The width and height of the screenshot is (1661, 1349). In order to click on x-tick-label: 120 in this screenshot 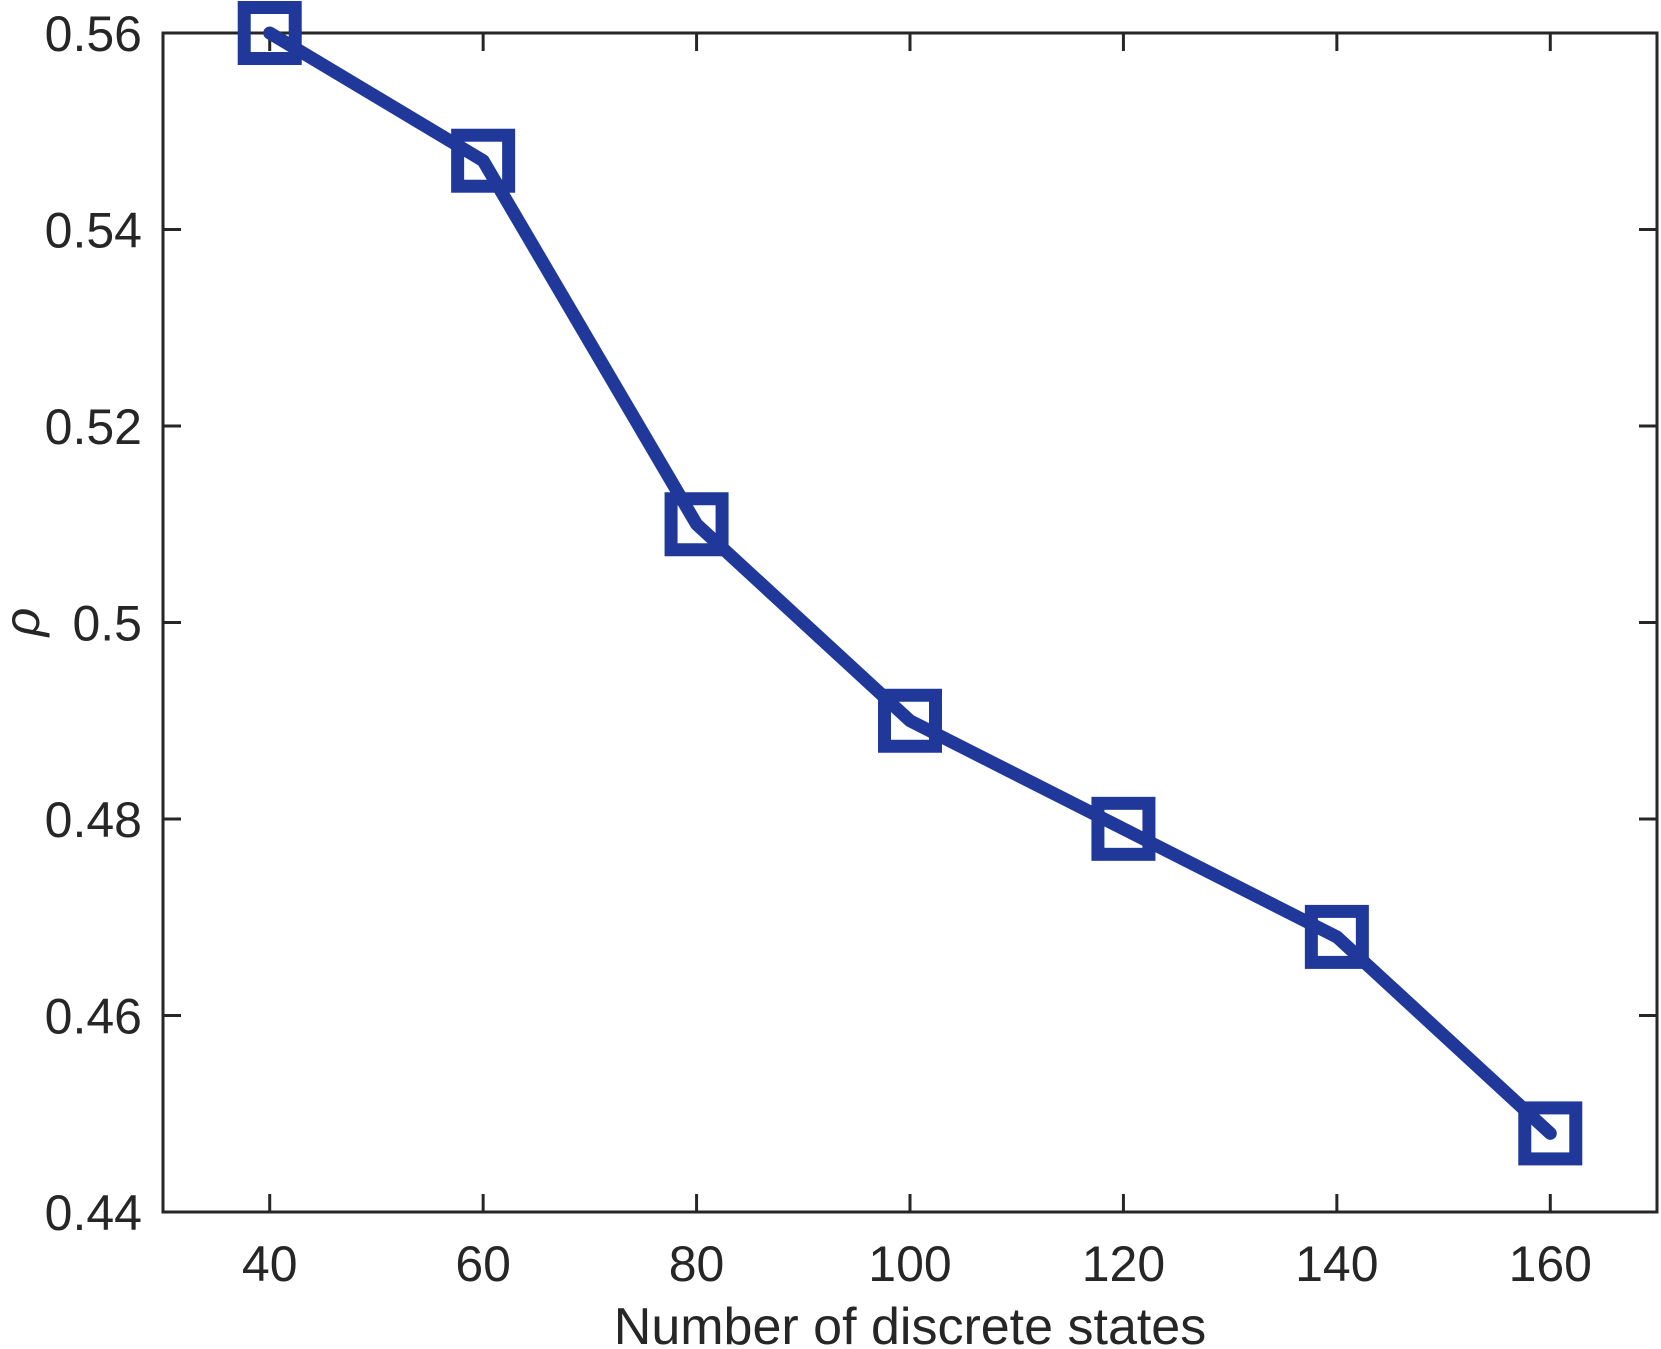, I will do `click(1123, 1264)`.